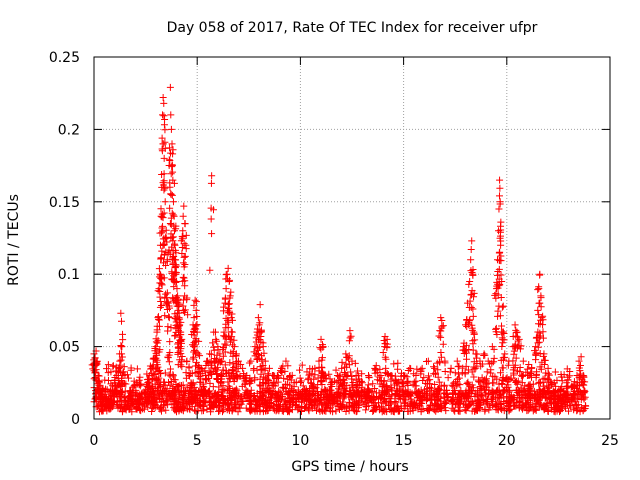 This screenshot has width=640, height=480. I want to click on x-tick-label: 10, so click(300, 441).